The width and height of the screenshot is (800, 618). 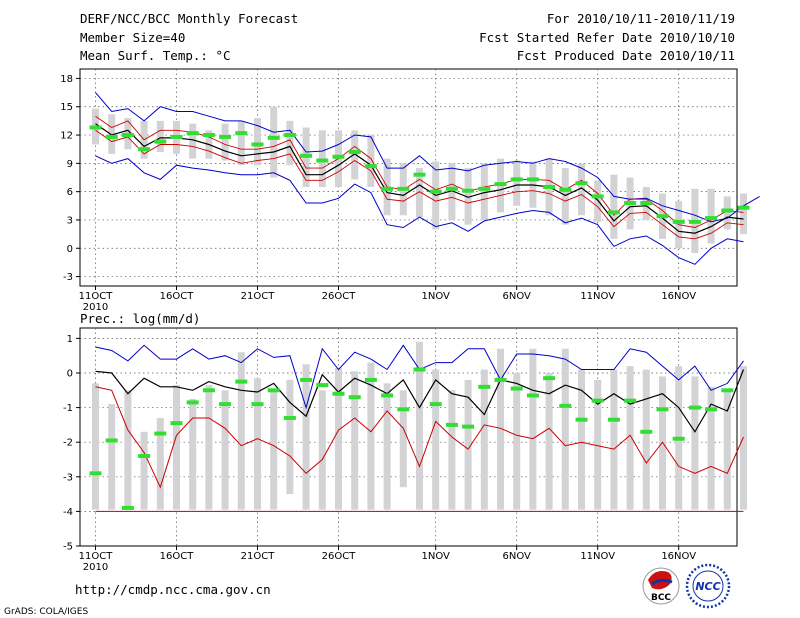 I want to click on chart-title: DERF/NCC/BCC Monthly Forecast, so click(x=189, y=18).